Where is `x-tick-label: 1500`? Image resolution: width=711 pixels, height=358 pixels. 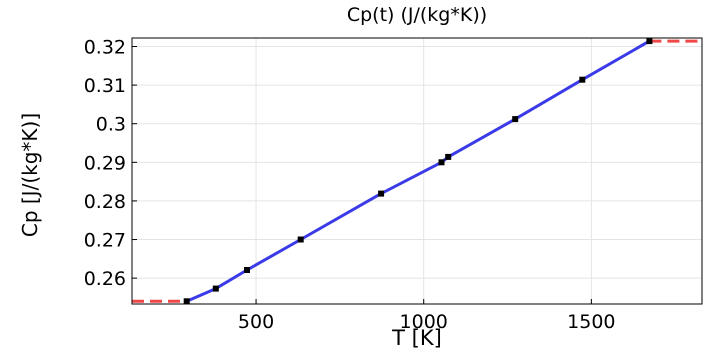
x-tick-label: 1500 is located at coordinates (591, 322).